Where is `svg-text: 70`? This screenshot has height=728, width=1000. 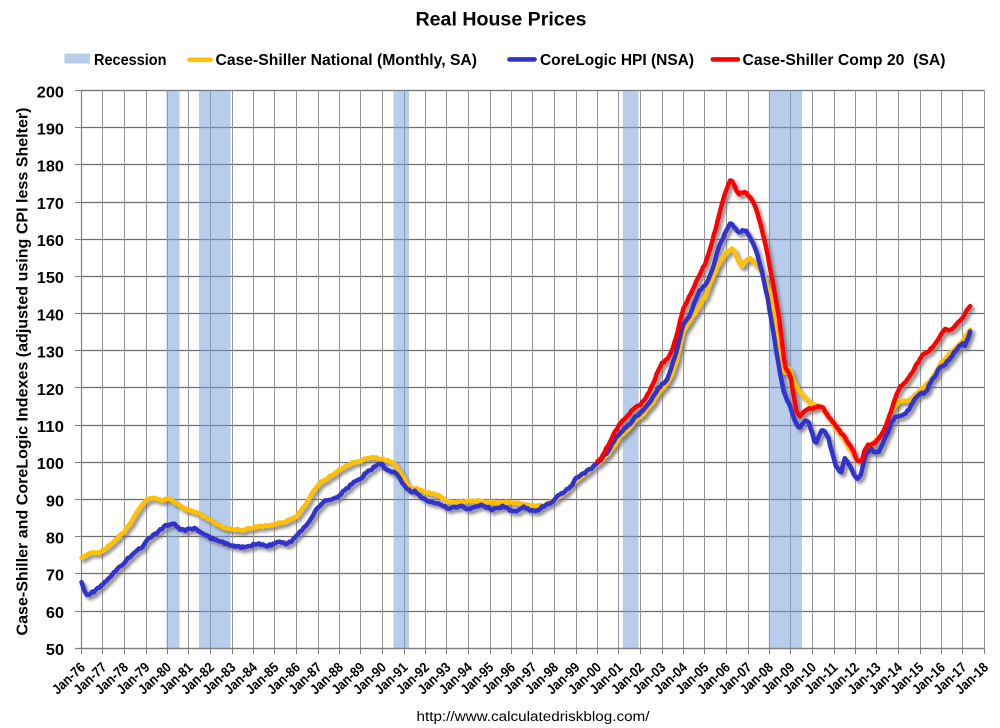
svg-text: 70 is located at coordinates (55, 576).